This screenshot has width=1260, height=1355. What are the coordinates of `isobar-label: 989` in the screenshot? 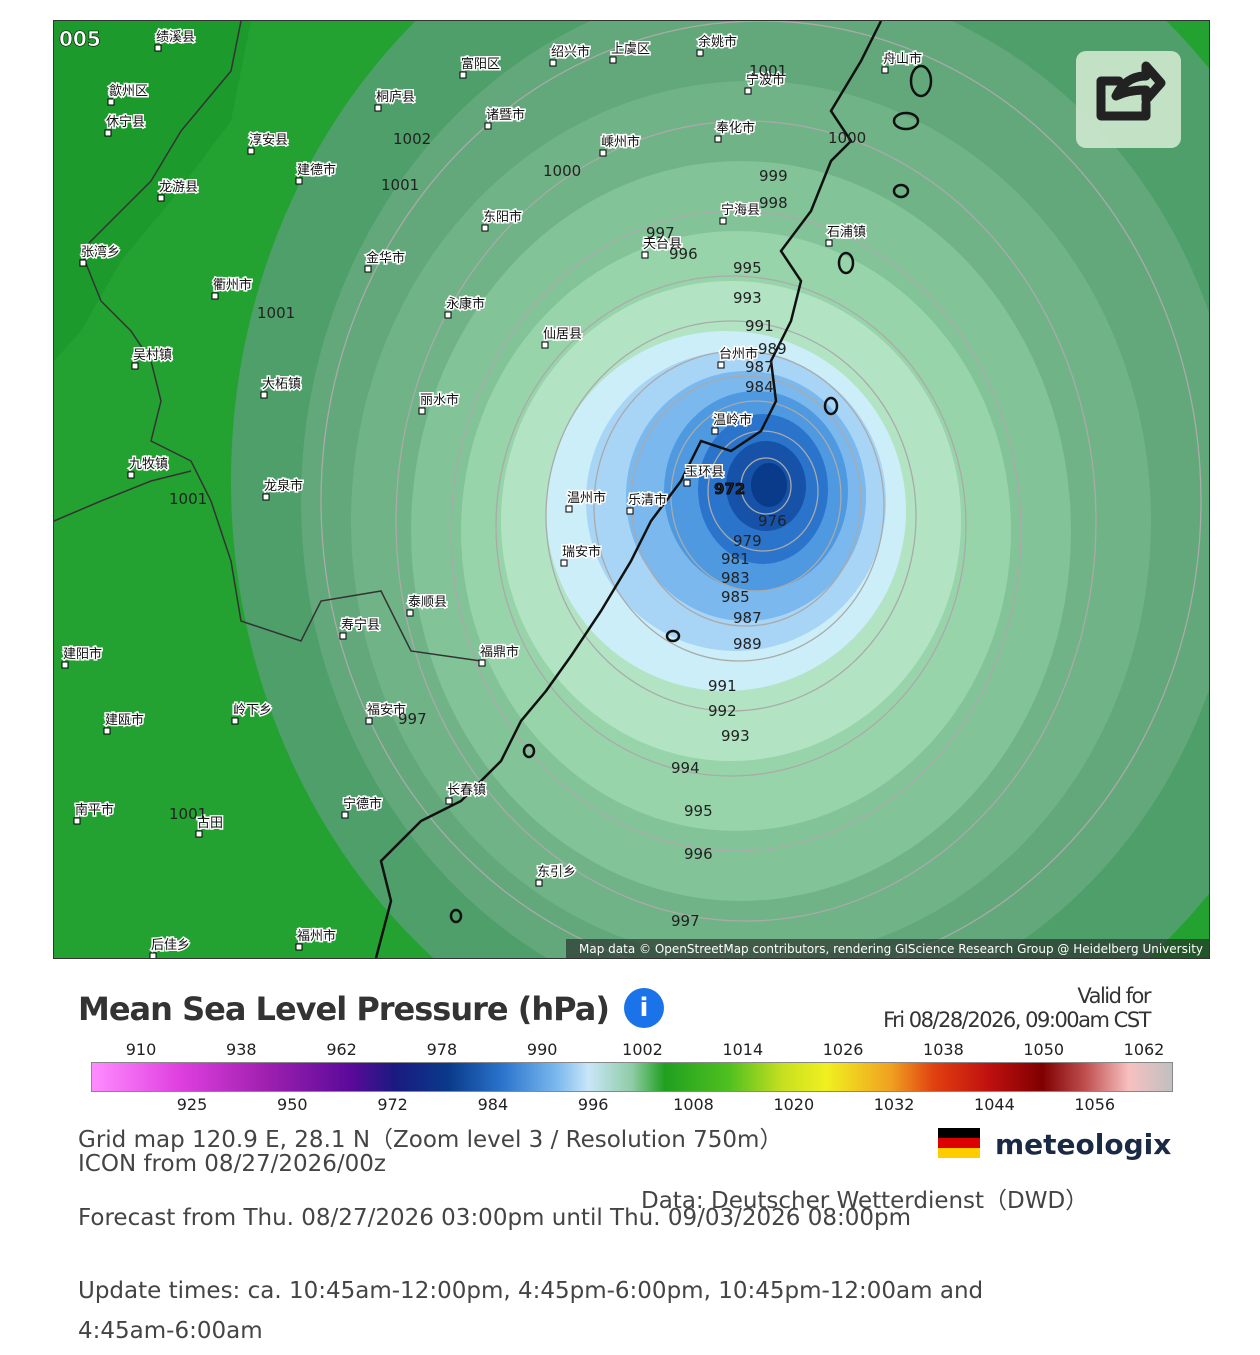 It's located at (772, 349).